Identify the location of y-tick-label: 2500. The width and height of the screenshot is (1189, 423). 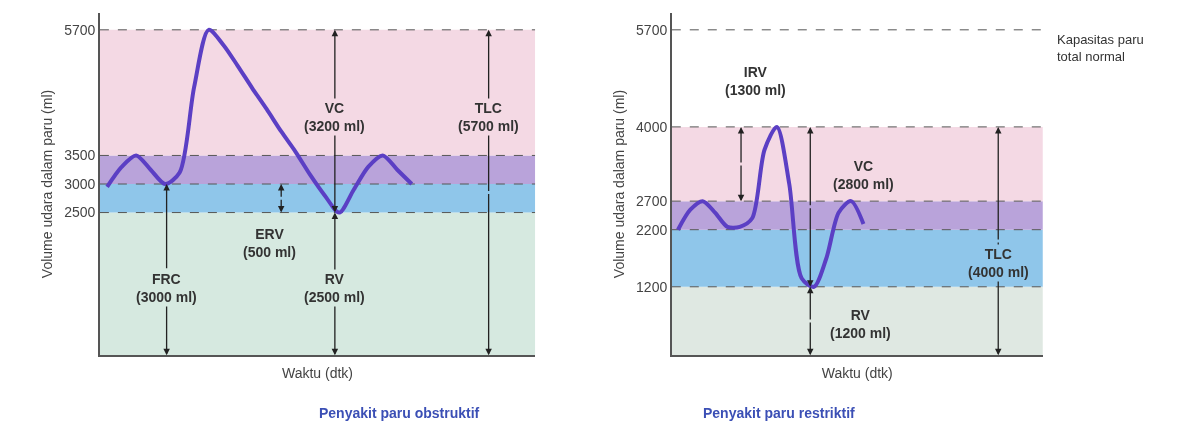
(80, 212).